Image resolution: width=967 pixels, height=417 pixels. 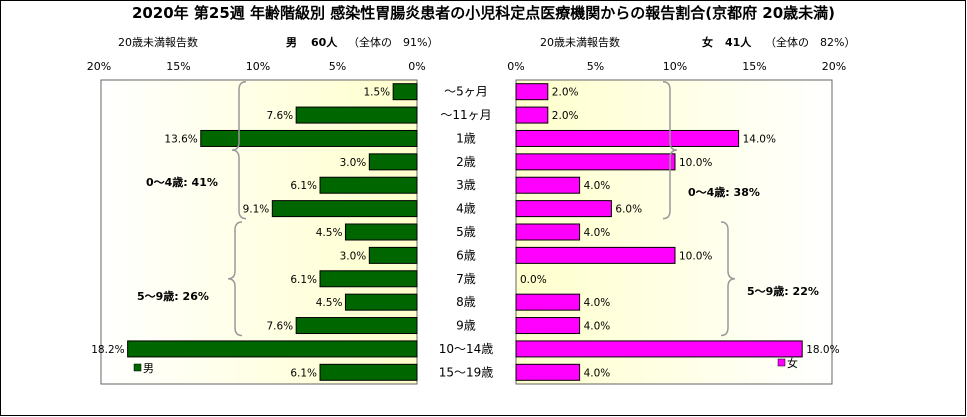 I want to click on right-x-tick-label: 15%, so click(x=754, y=66).